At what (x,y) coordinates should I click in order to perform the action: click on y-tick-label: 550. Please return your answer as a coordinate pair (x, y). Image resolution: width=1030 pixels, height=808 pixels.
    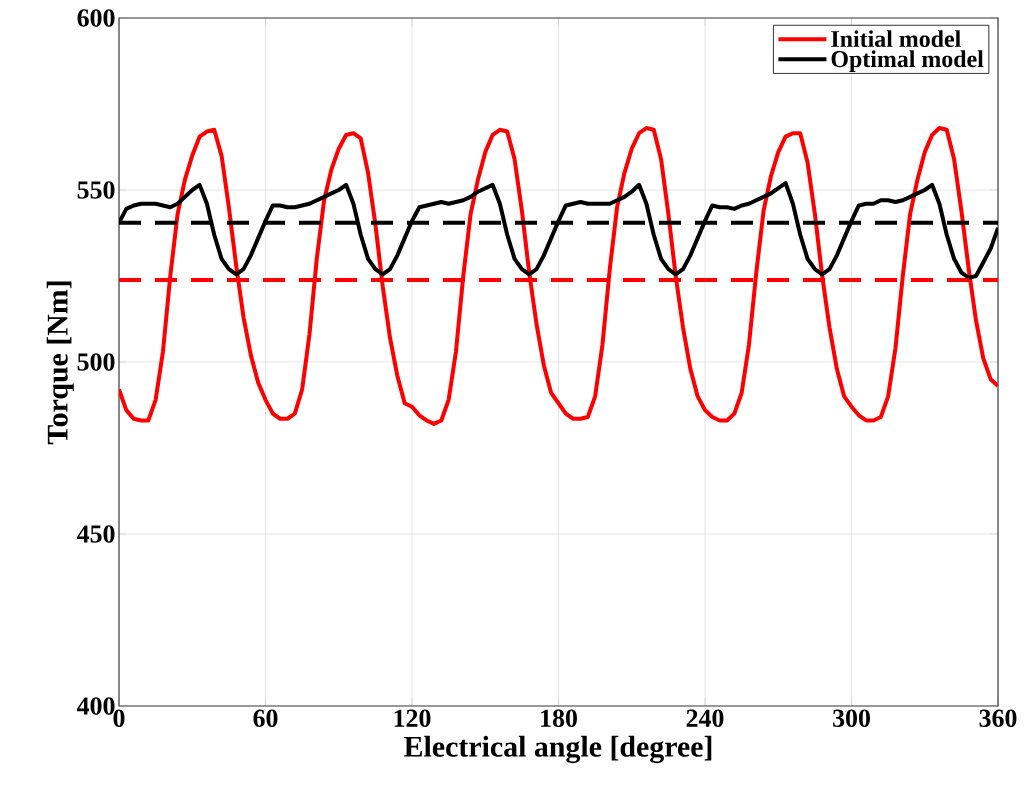
    Looking at the image, I should click on (96, 190).